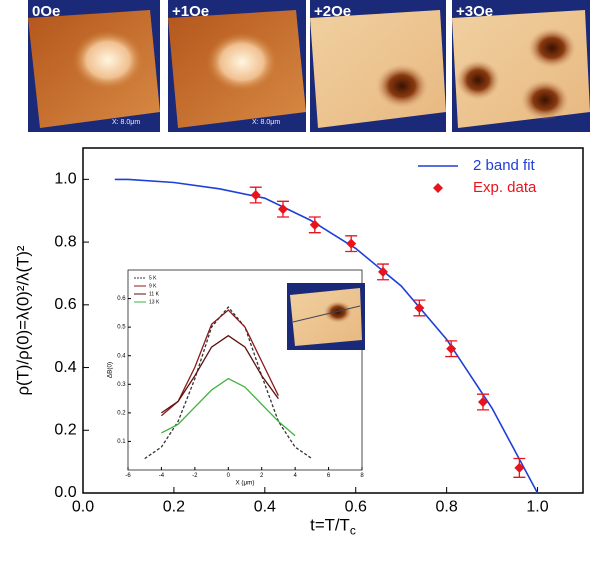 The image size is (590, 563). I want to click on x-axis-label-text: X (μm), so click(244, 482).